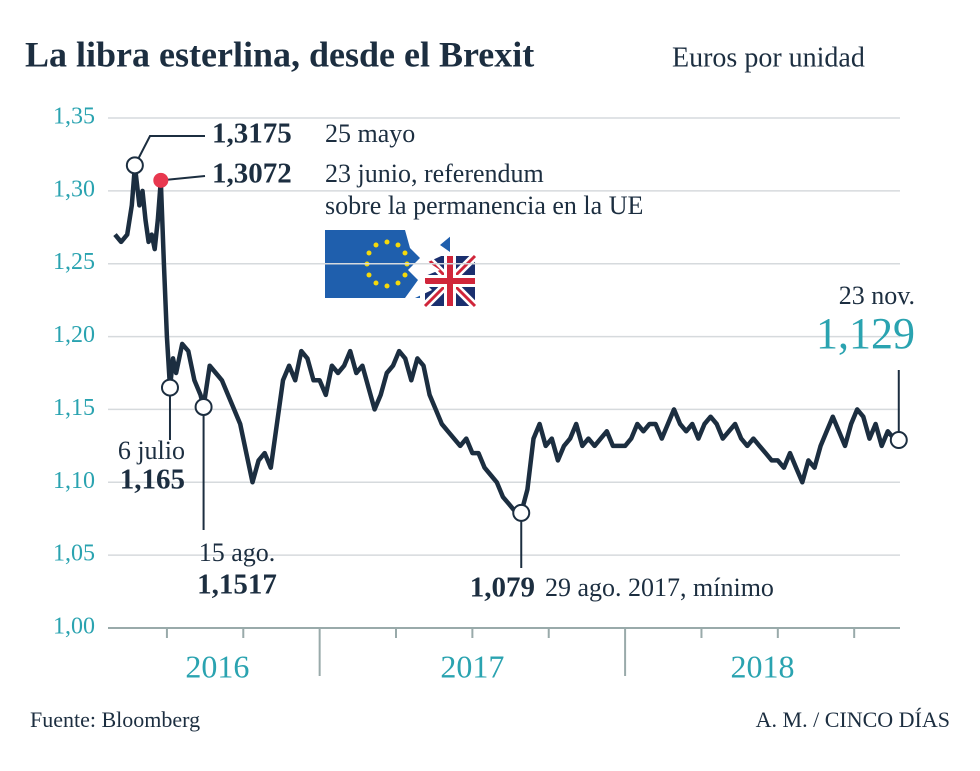 This screenshot has width=980, height=771. Describe the element at coordinates (877, 295) in the screenshot. I see `annotation-text: 23 nov.` at that location.